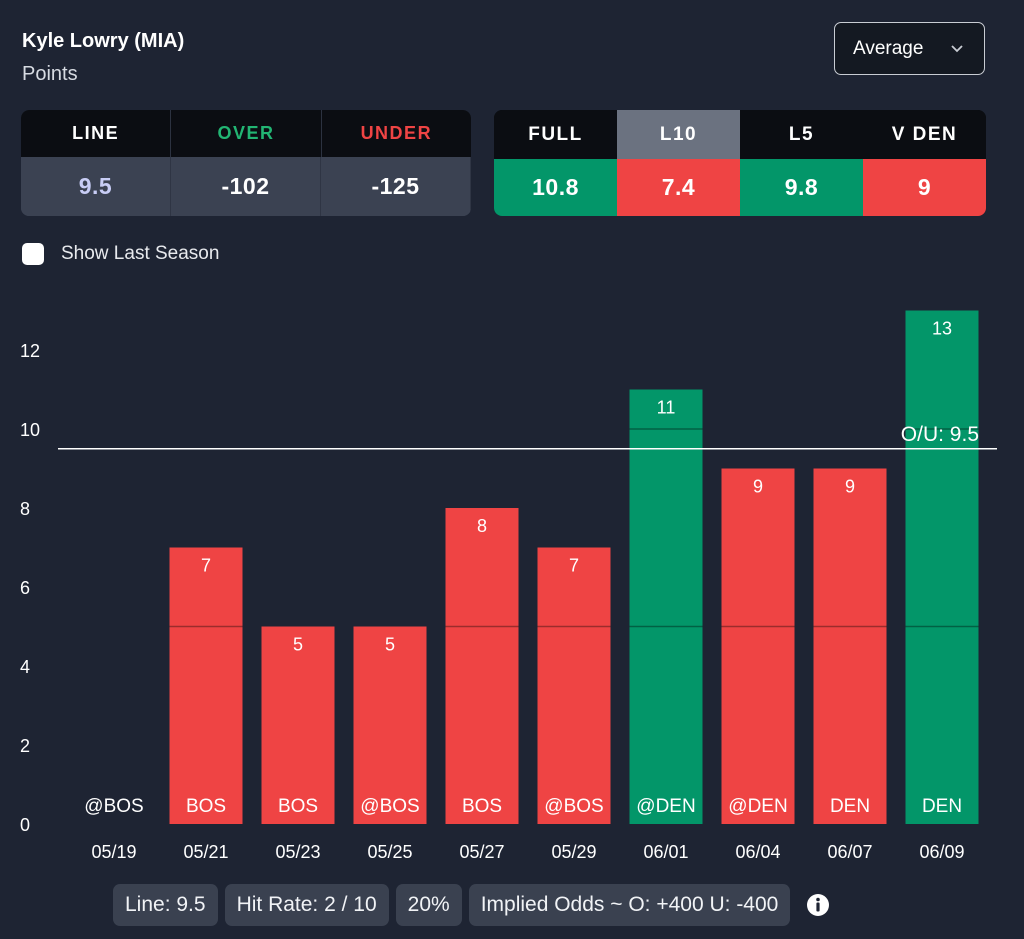 The image size is (1024, 939). Describe the element at coordinates (25, 746) in the screenshot. I see `y-tick-label: 2` at that location.